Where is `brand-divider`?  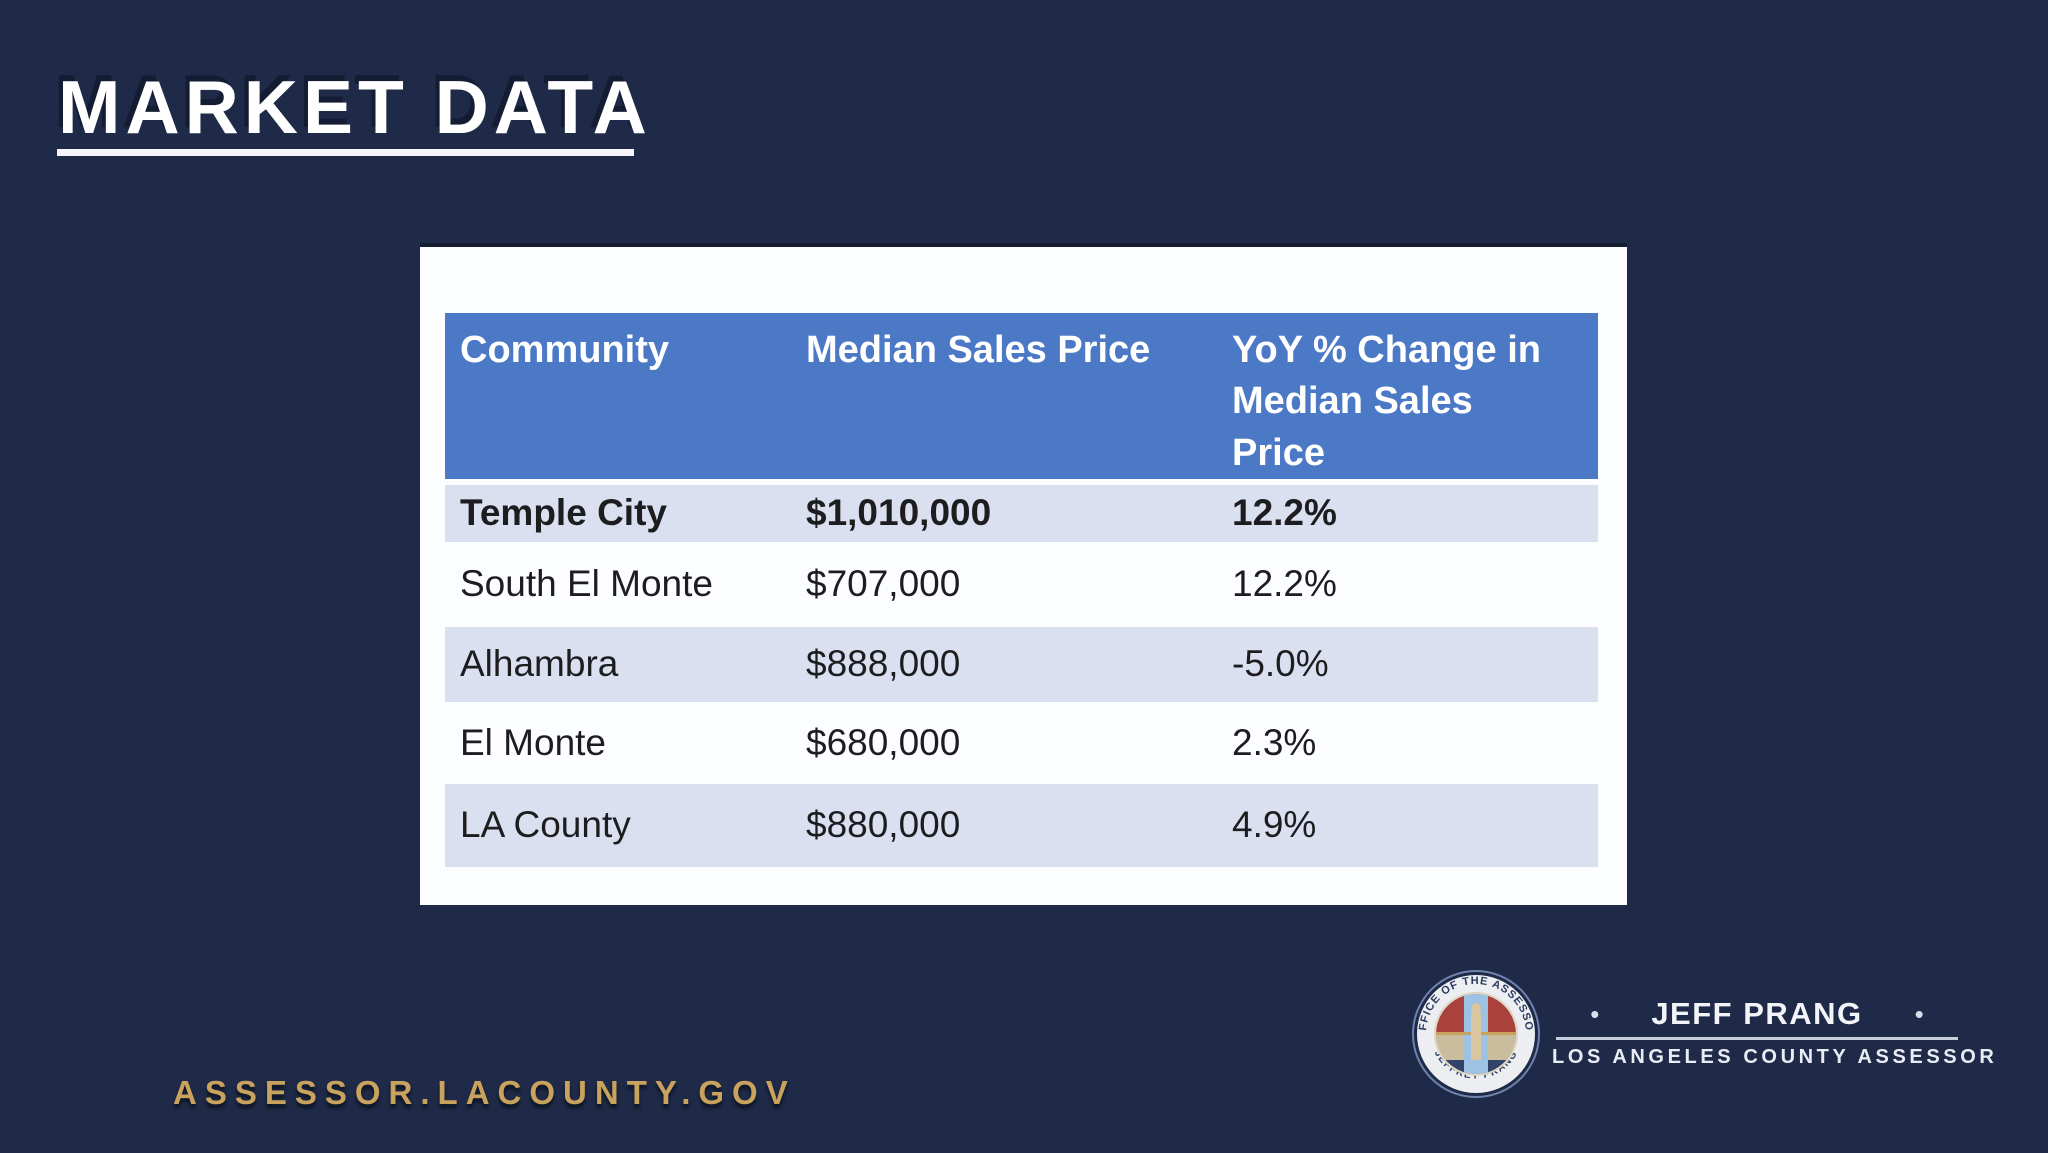 brand-divider is located at coordinates (1757, 1038).